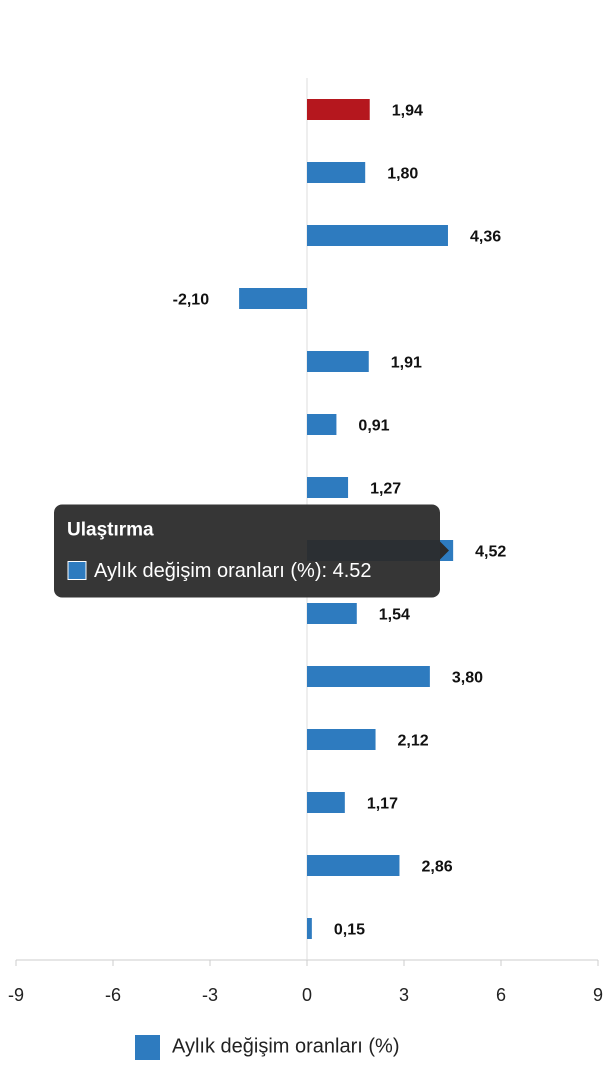  What do you see at coordinates (247, 551) in the screenshot?
I see `tooltip-box` at bounding box center [247, 551].